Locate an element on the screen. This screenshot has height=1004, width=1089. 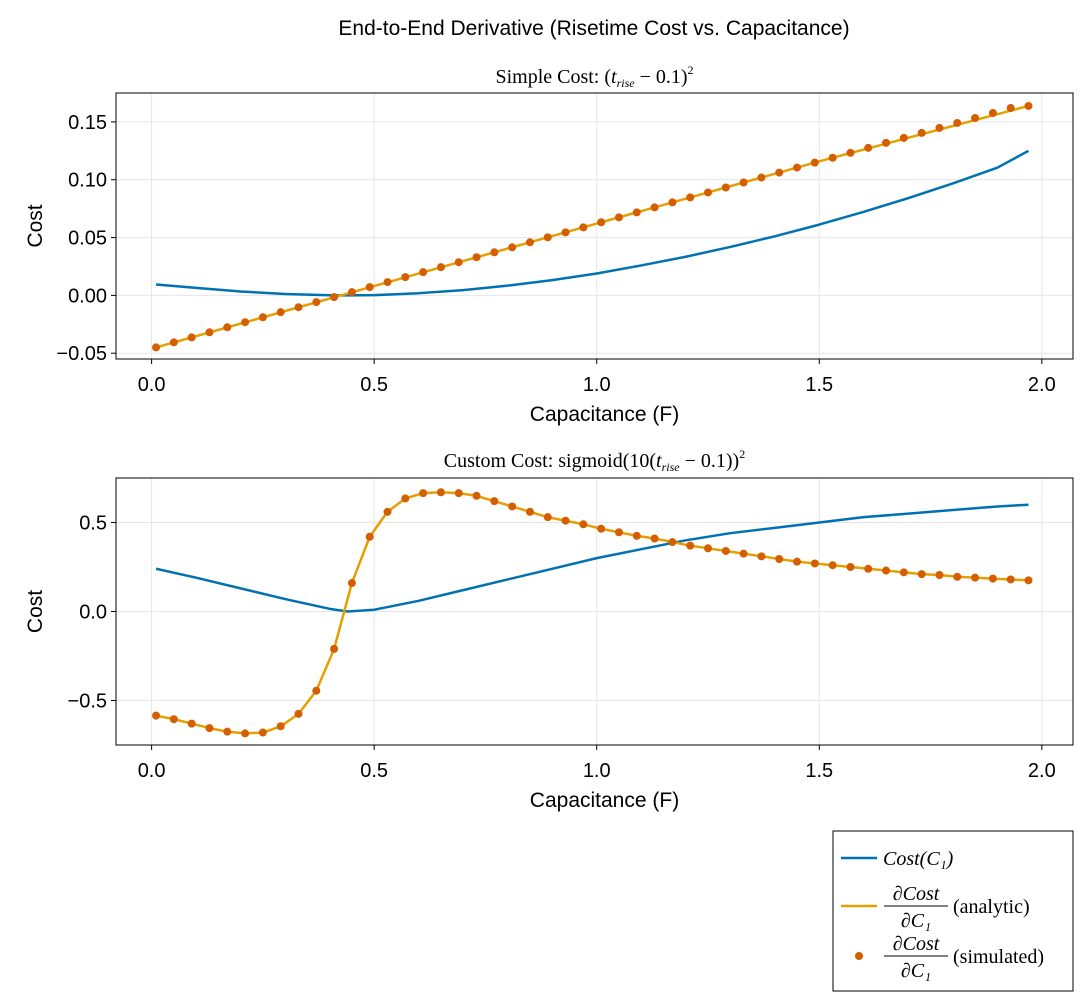
legend-swatch-dot is located at coordinates (859, 956).